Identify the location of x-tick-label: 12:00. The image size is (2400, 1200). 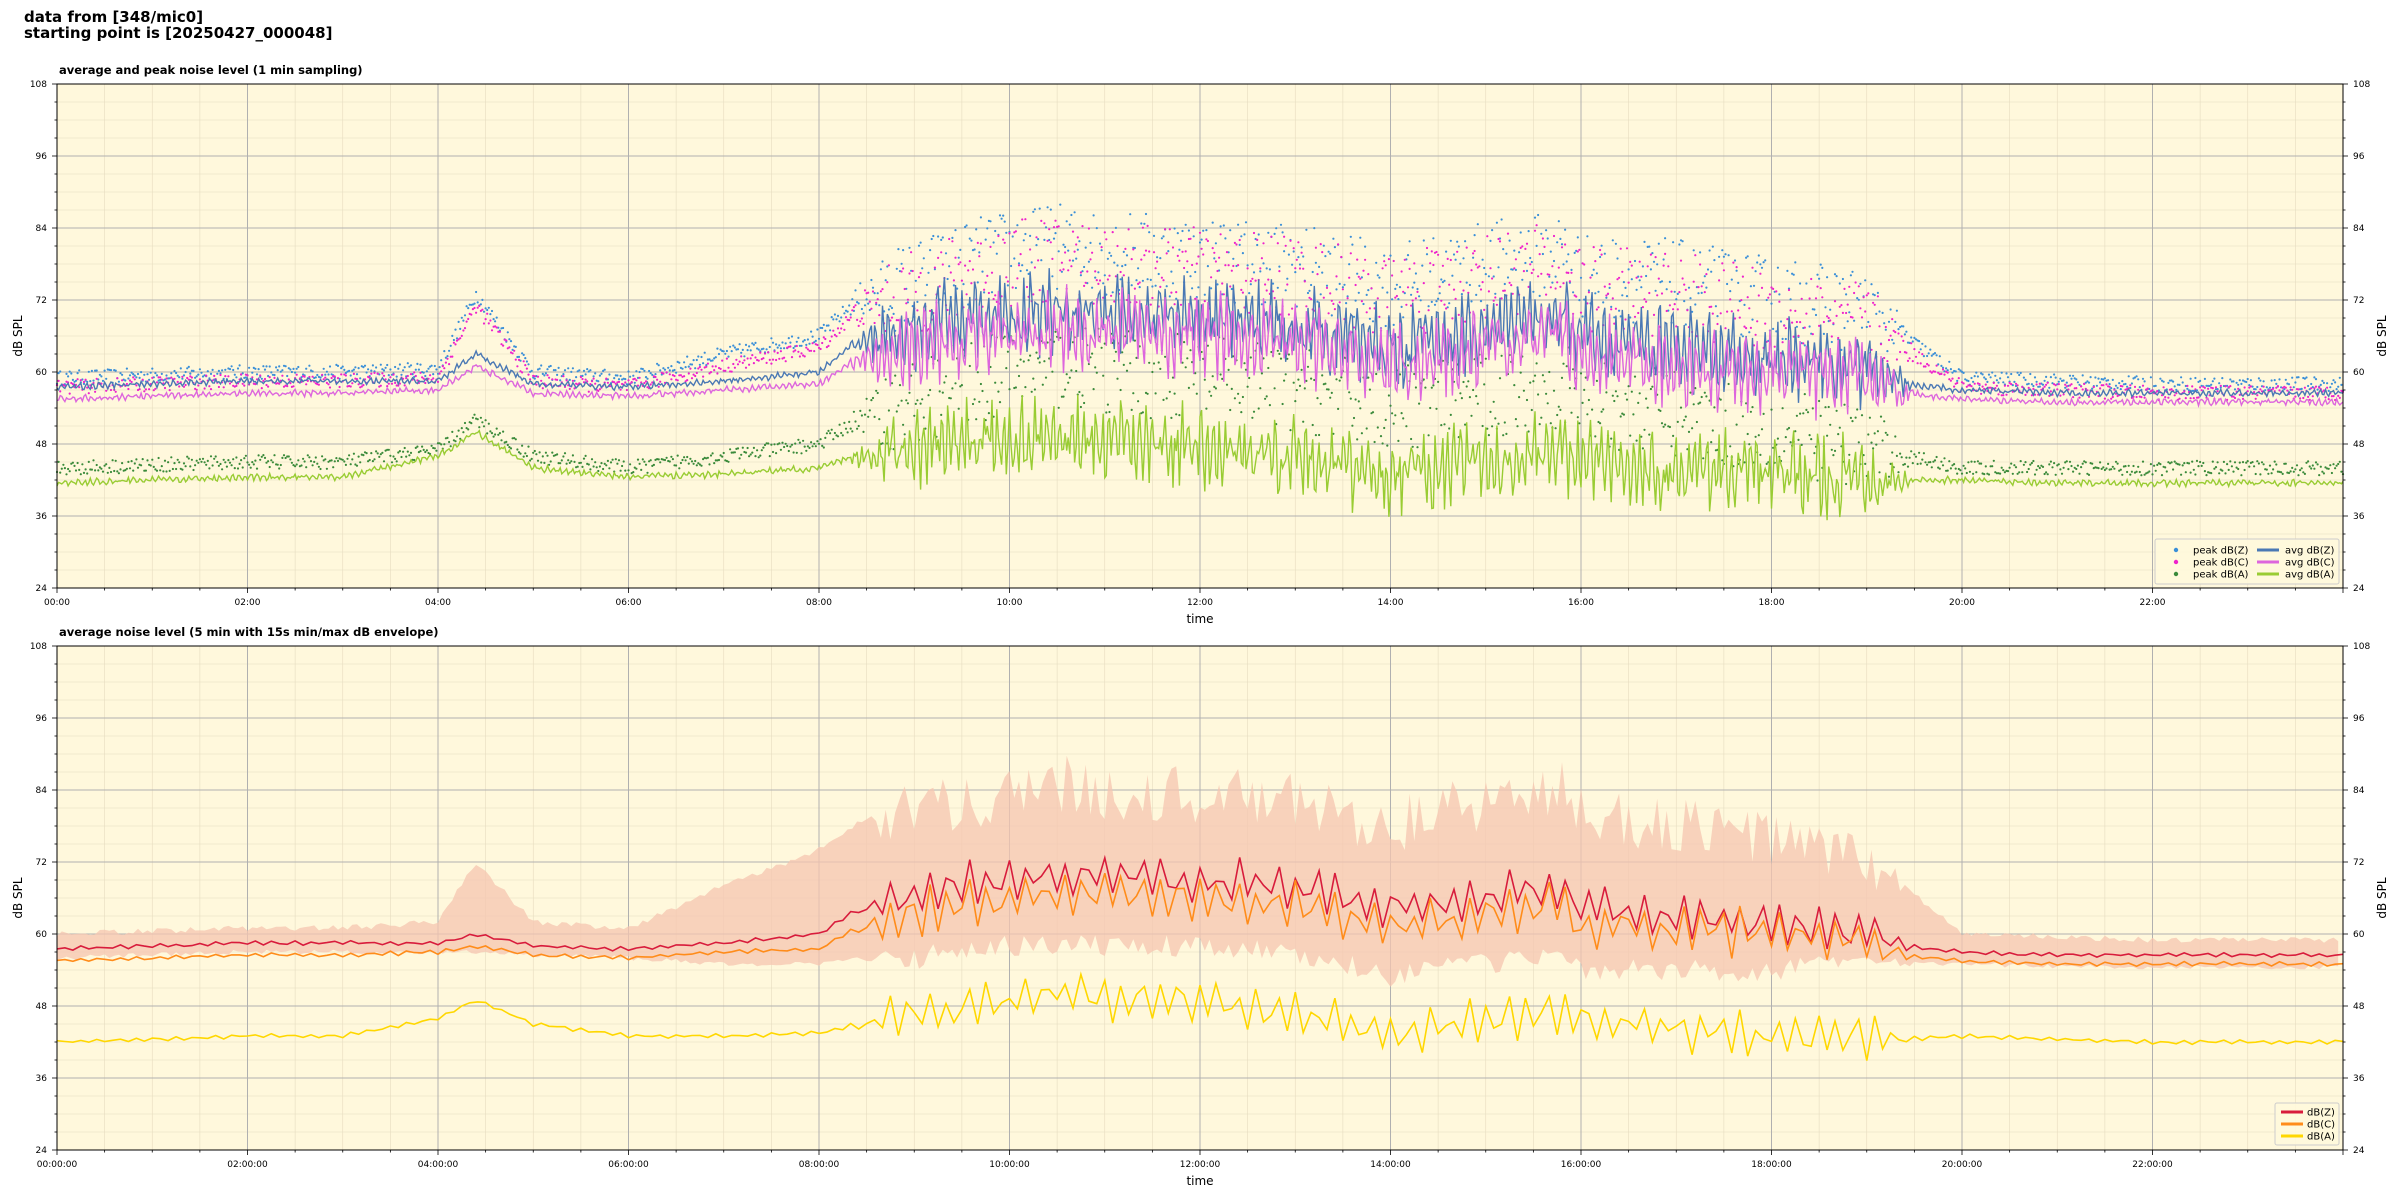
(1200, 603).